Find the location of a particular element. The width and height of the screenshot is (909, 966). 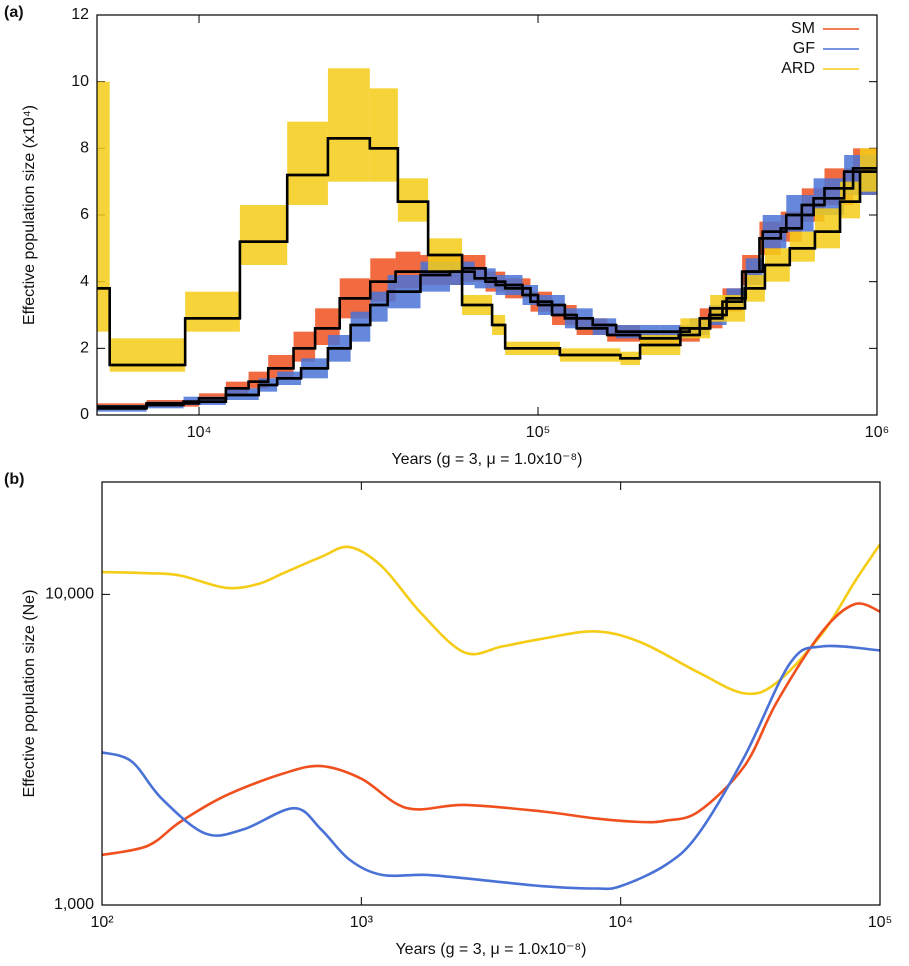

y-tick-label: 6 is located at coordinates (84, 214).